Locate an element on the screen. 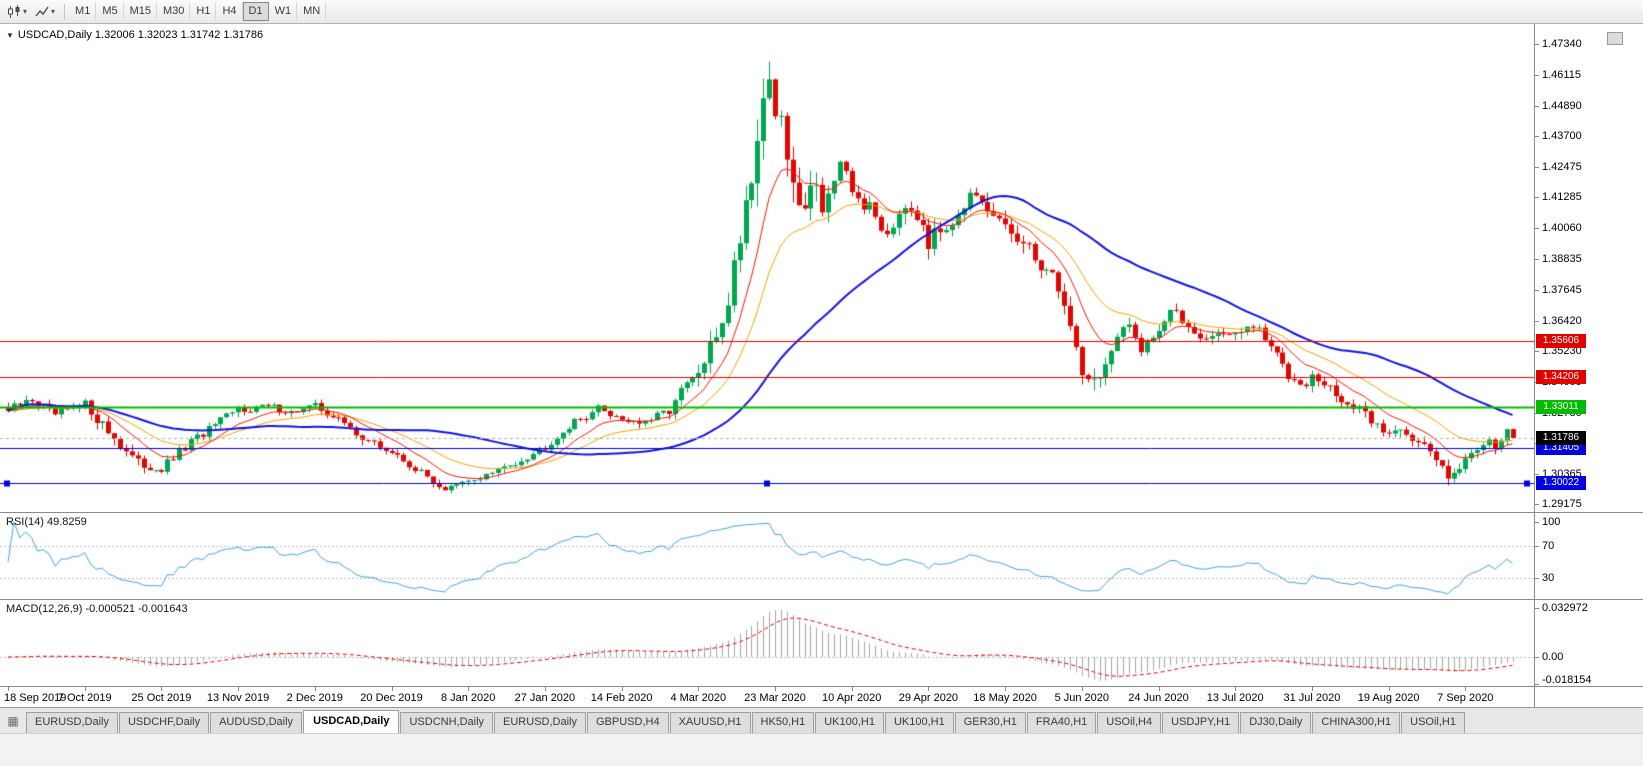 The image size is (1643, 766). chart-tab-2-audusd-daily: AUDUSD,Daily is located at coordinates (256, 722).